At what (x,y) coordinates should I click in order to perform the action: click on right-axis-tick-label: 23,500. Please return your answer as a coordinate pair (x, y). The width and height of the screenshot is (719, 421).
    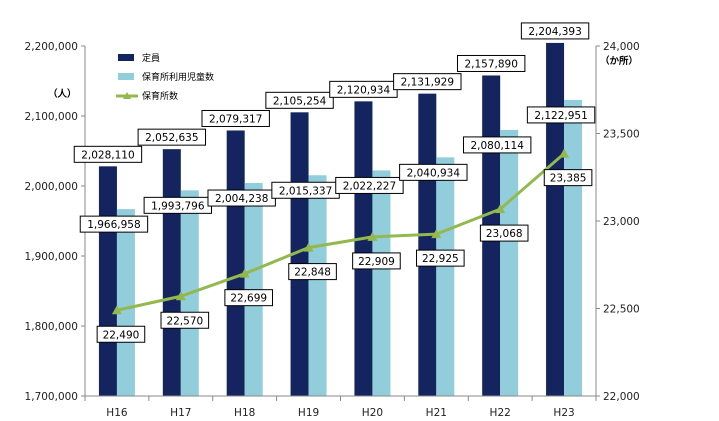
    Looking at the image, I should click on (621, 135).